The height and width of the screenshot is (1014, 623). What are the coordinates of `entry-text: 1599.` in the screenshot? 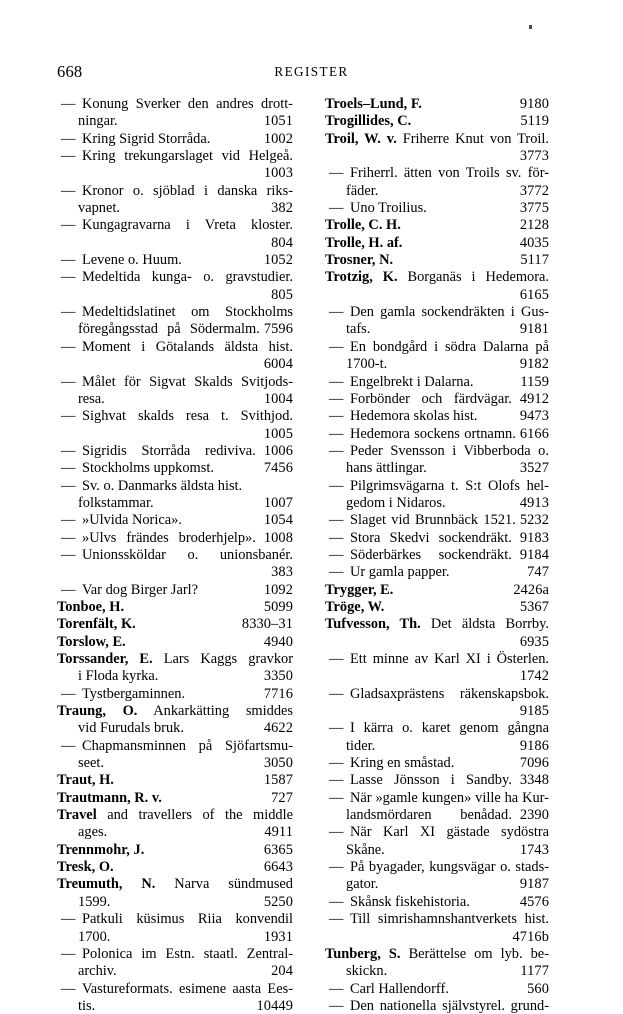 It's located at (94, 901).